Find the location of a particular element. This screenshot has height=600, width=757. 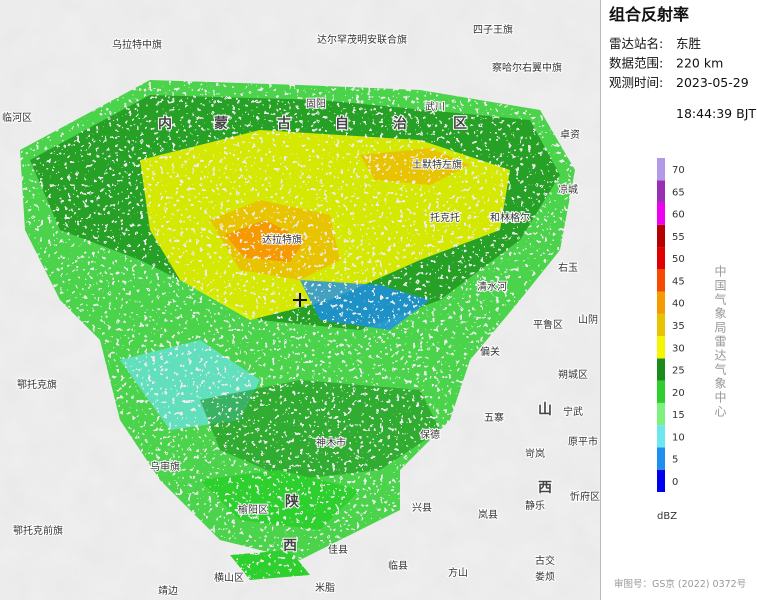

region-label: 区 is located at coordinates (460, 124).